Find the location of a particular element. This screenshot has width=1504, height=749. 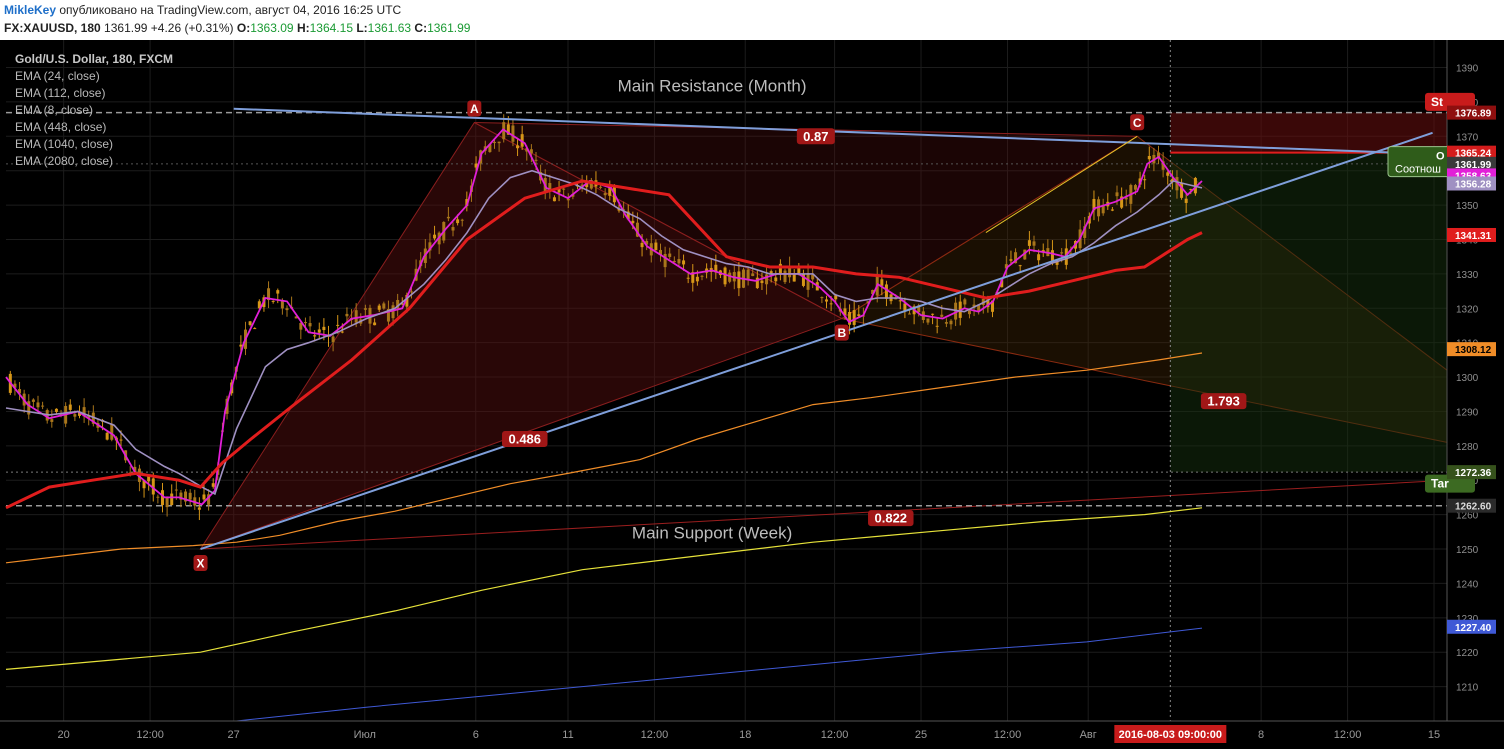

legend-ema-2080: EMA (2080, close) is located at coordinates (64, 161).